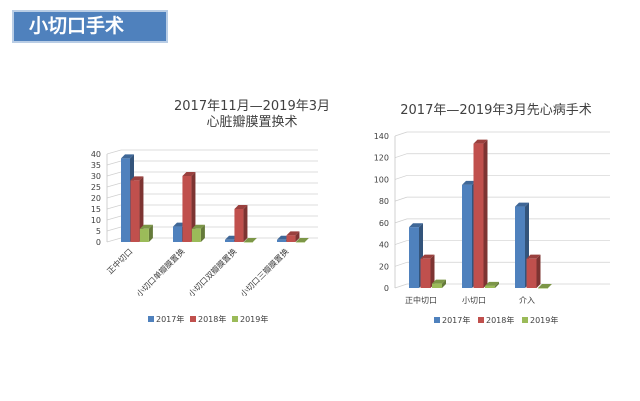  I want to click on y-tick-label: 5, so click(98, 231).